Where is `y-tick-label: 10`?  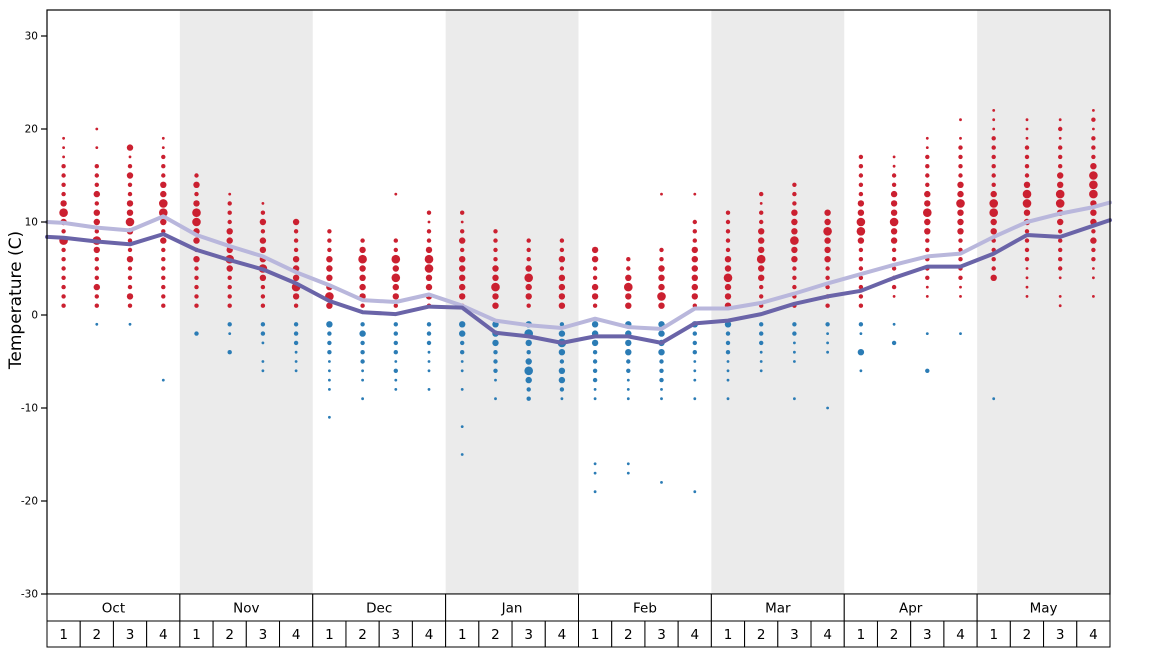 y-tick-label: 10 is located at coordinates (31, 223).